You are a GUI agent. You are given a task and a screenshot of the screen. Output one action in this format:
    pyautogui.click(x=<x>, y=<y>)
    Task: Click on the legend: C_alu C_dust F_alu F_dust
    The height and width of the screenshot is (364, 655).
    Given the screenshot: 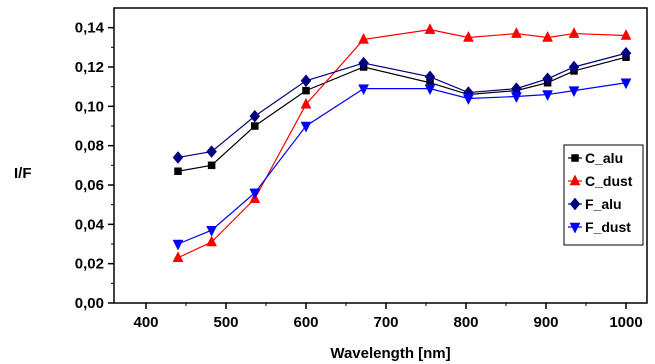 What is the action you would take?
    pyautogui.click(x=603, y=195)
    